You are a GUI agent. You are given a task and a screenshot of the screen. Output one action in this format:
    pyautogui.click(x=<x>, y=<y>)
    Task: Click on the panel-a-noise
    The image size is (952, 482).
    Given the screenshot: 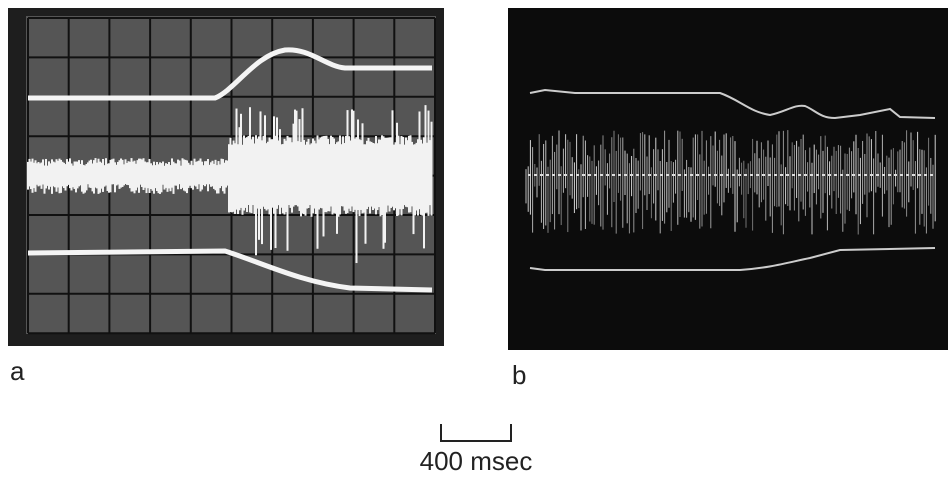 What is the action you would take?
    pyautogui.click(x=230, y=184)
    